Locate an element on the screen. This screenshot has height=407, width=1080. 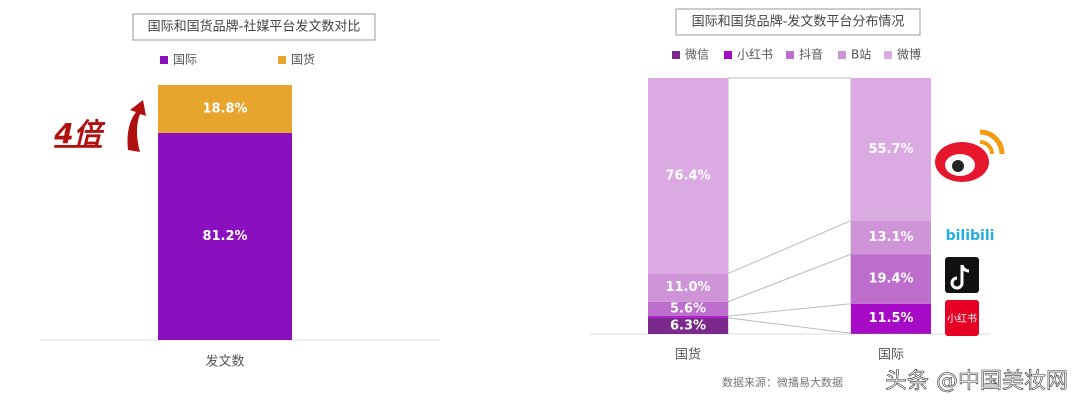
watermark: 头条 @中国美妆网 is located at coordinates (976, 381).